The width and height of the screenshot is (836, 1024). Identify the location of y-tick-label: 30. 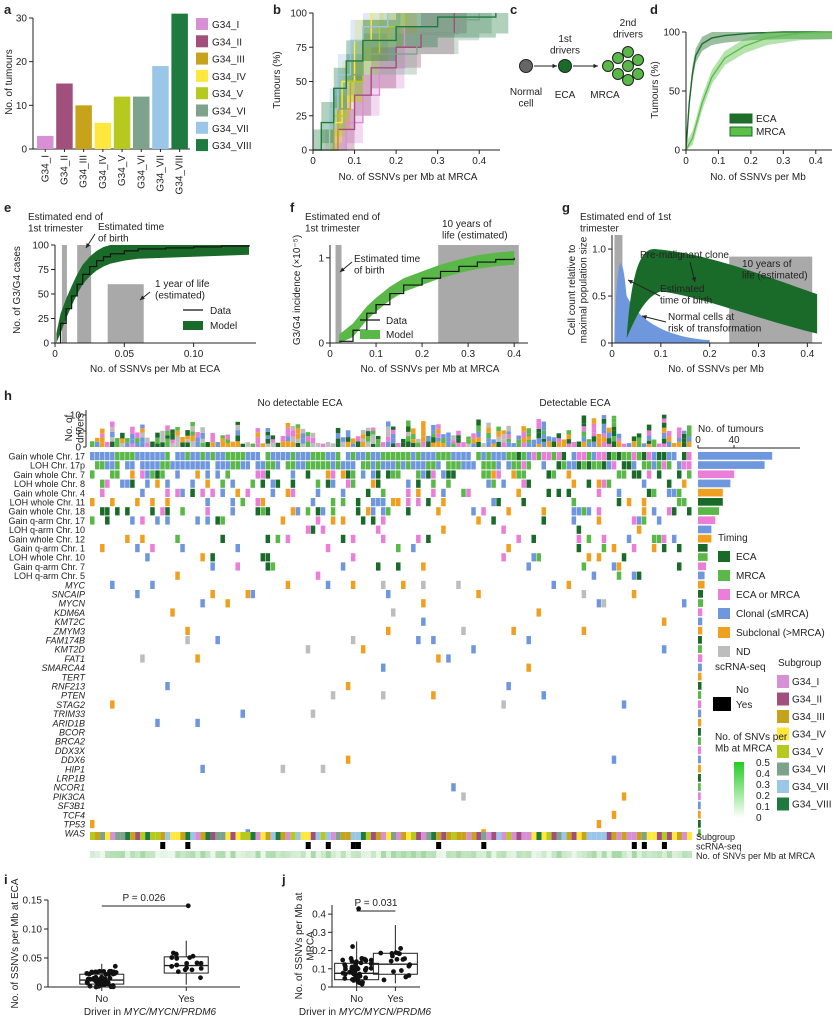
(22, 19).